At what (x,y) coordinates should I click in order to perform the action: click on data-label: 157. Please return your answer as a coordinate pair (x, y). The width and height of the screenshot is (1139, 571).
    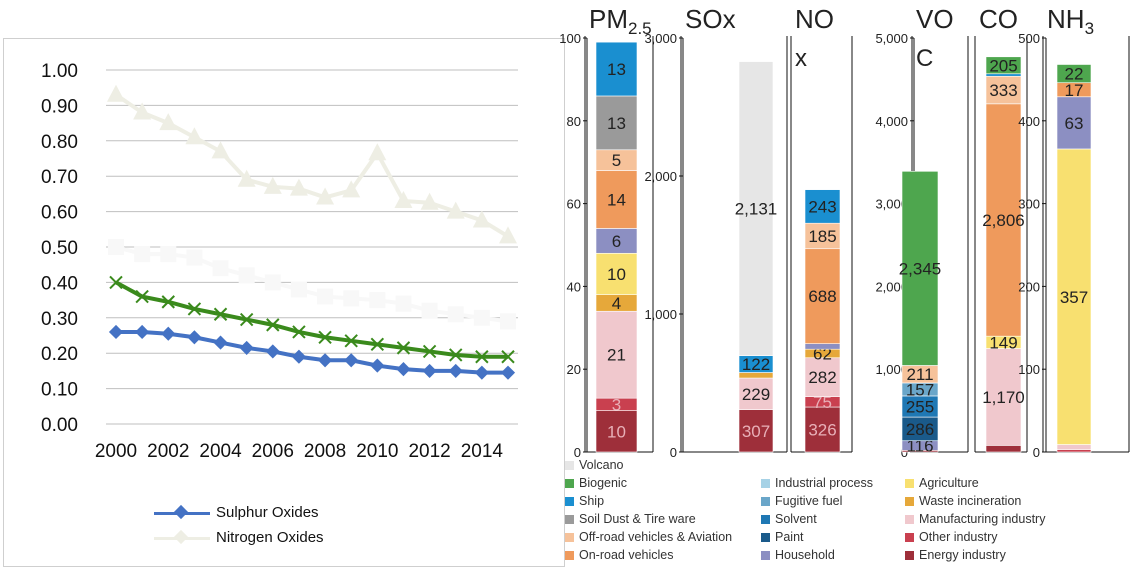
    Looking at the image, I should click on (920, 389).